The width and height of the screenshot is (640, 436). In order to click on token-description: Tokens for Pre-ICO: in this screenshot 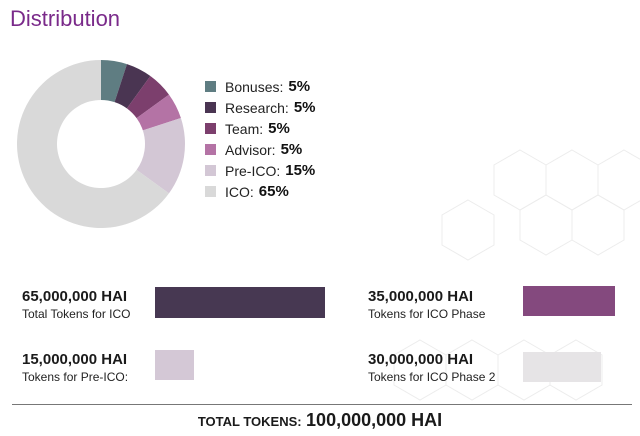, I will do `click(75, 377)`.